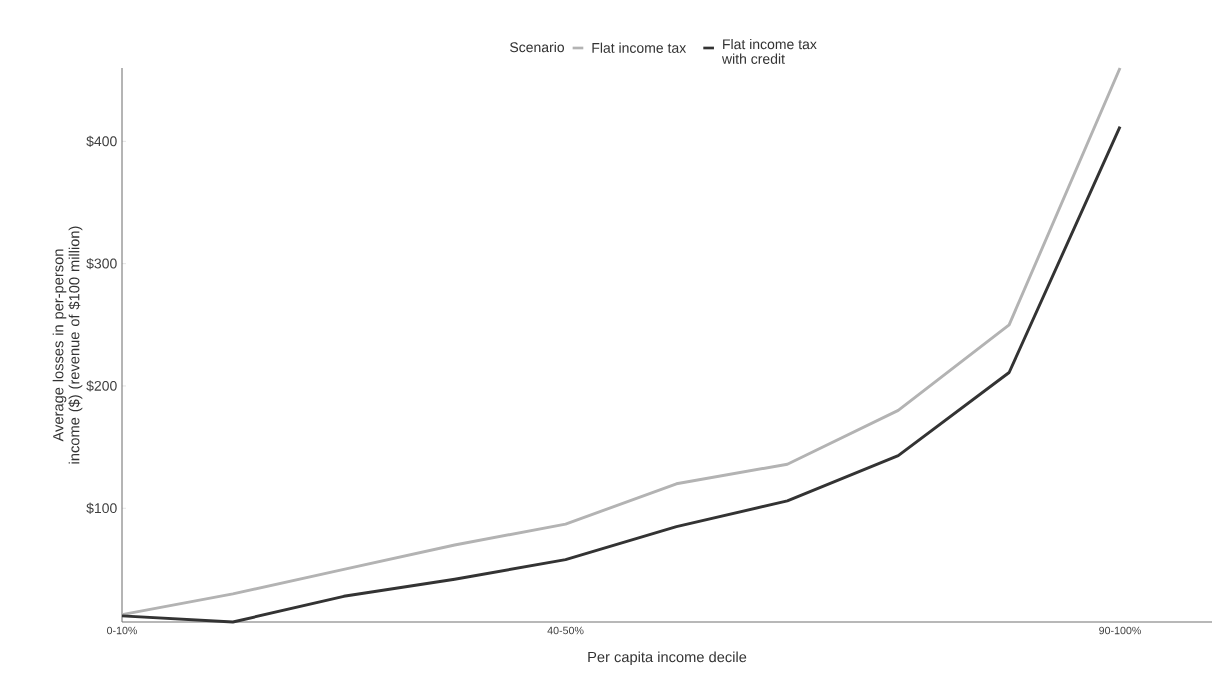 The image size is (1226, 685). I want to click on legend-label: Flat income tax with credit, so click(769, 51).